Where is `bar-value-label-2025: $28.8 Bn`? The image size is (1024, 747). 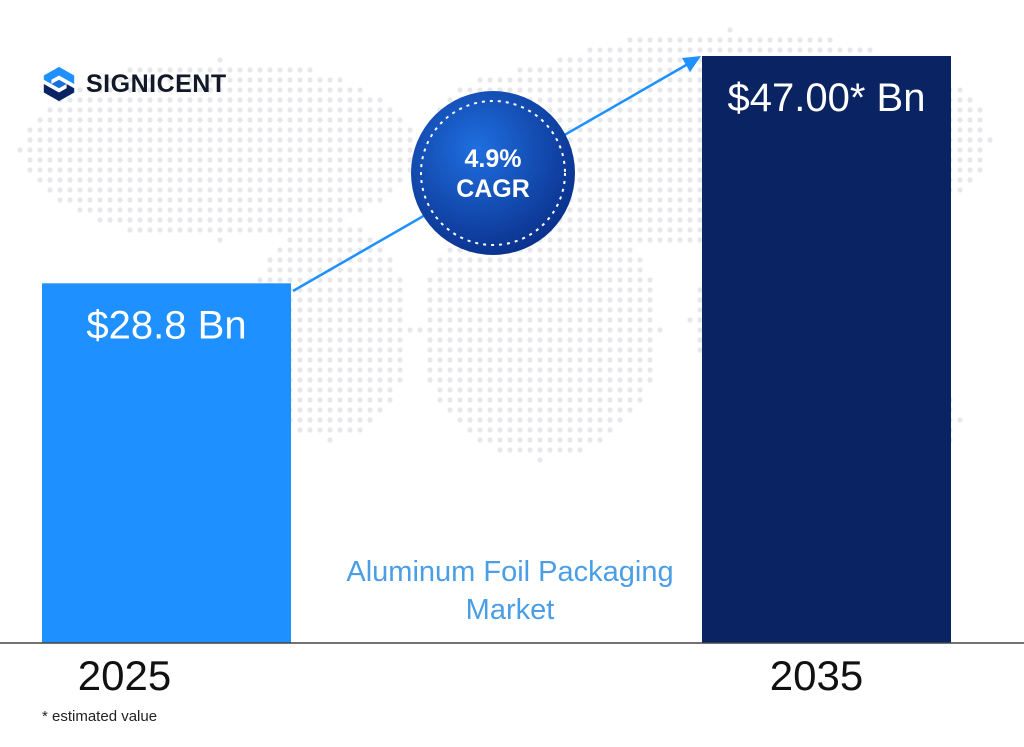
bar-value-label-2025: $28.8 Bn is located at coordinates (166, 325).